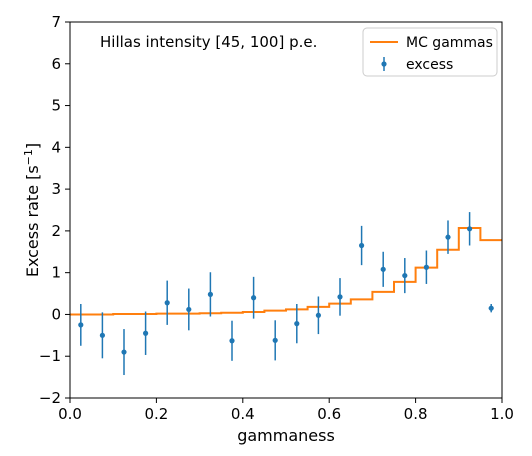  Describe the element at coordinates (243, 414) in the screenshot. I see `x-tick-label: 0.4` at that location.